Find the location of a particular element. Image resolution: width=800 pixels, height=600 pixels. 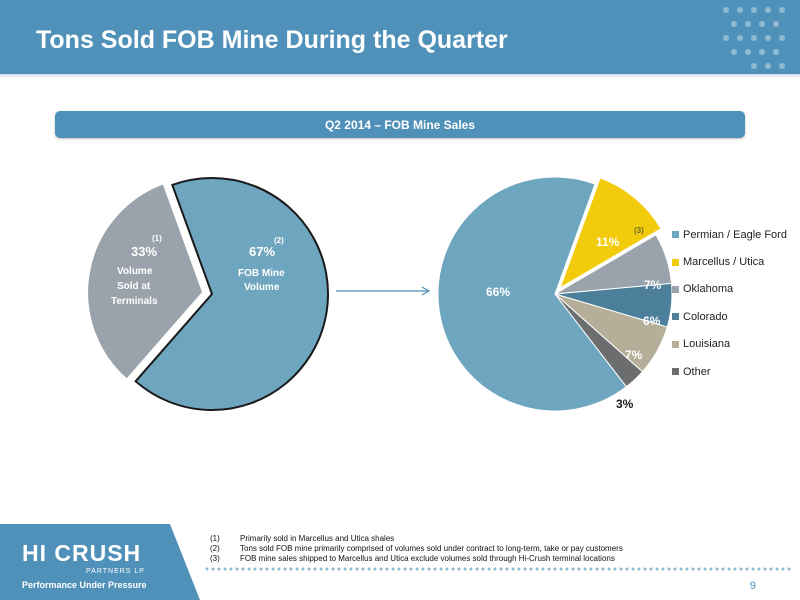

legend-label: Colorado is located at coordinates (705, 316).